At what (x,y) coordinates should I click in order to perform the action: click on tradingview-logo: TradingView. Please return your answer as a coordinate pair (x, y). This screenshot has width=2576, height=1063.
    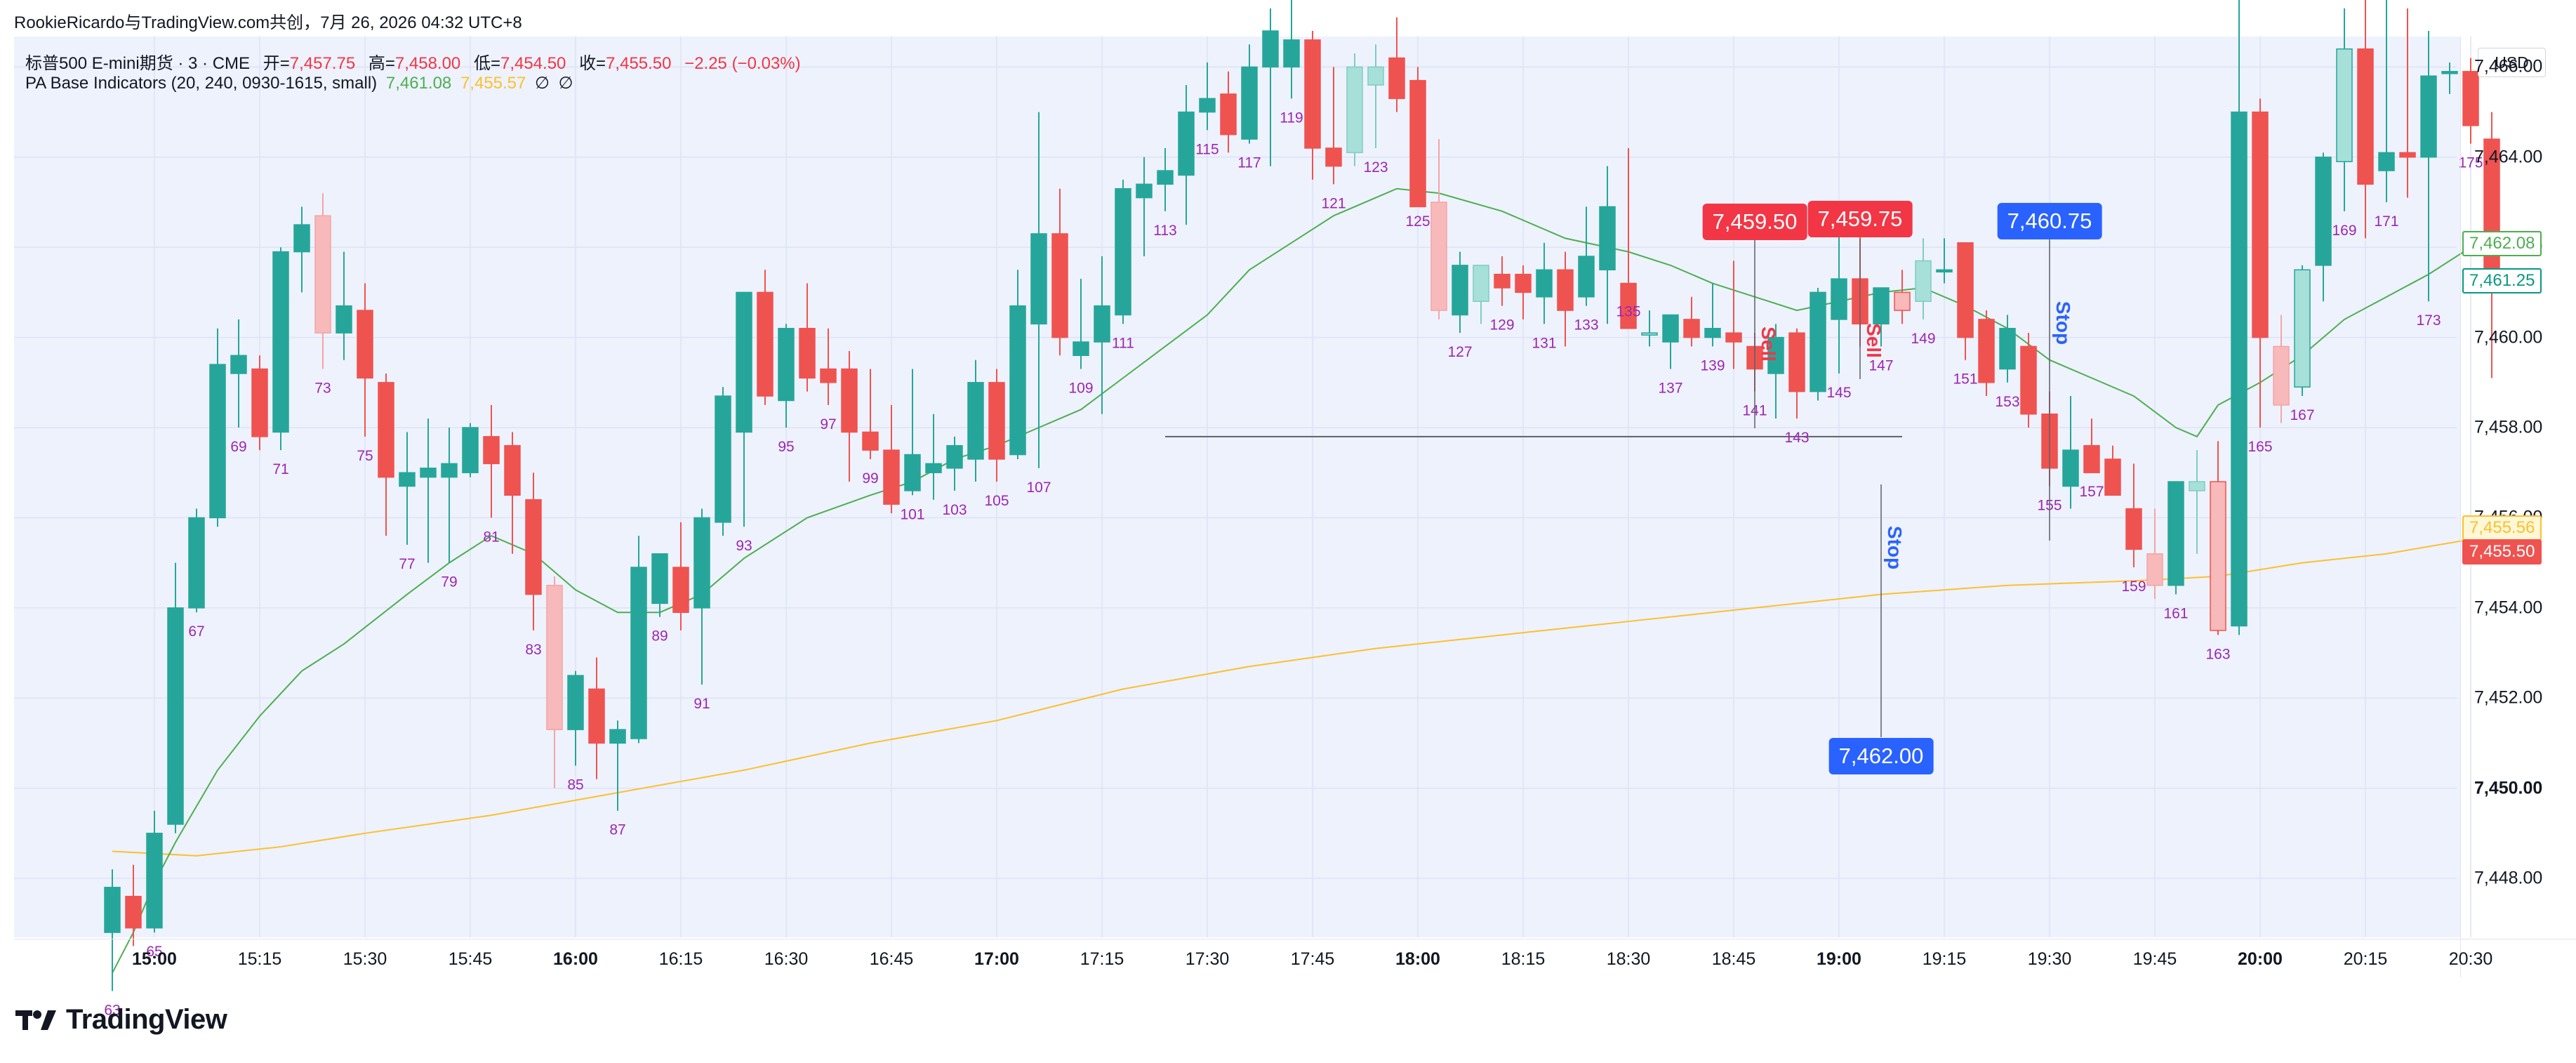
    Looking at the image, I should click on (121, 1020).